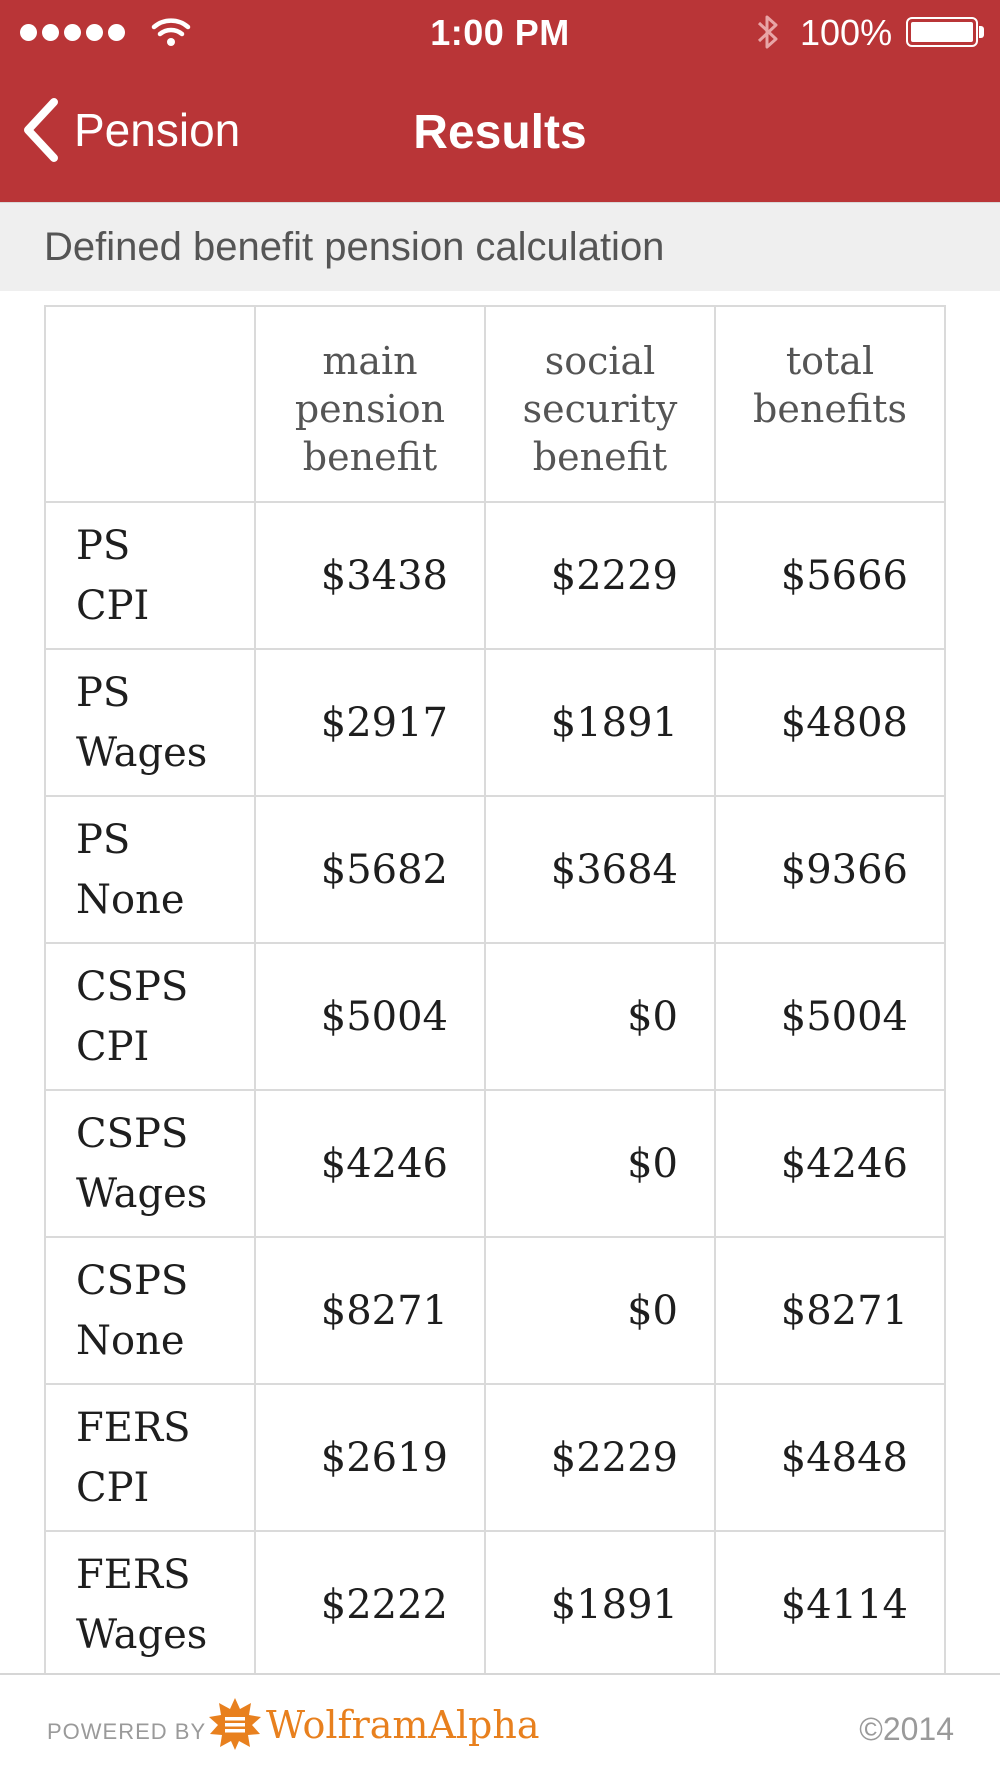  I want to click on table-row: CSPS Wages $4246 $0 $4246, so click(495, 1163).